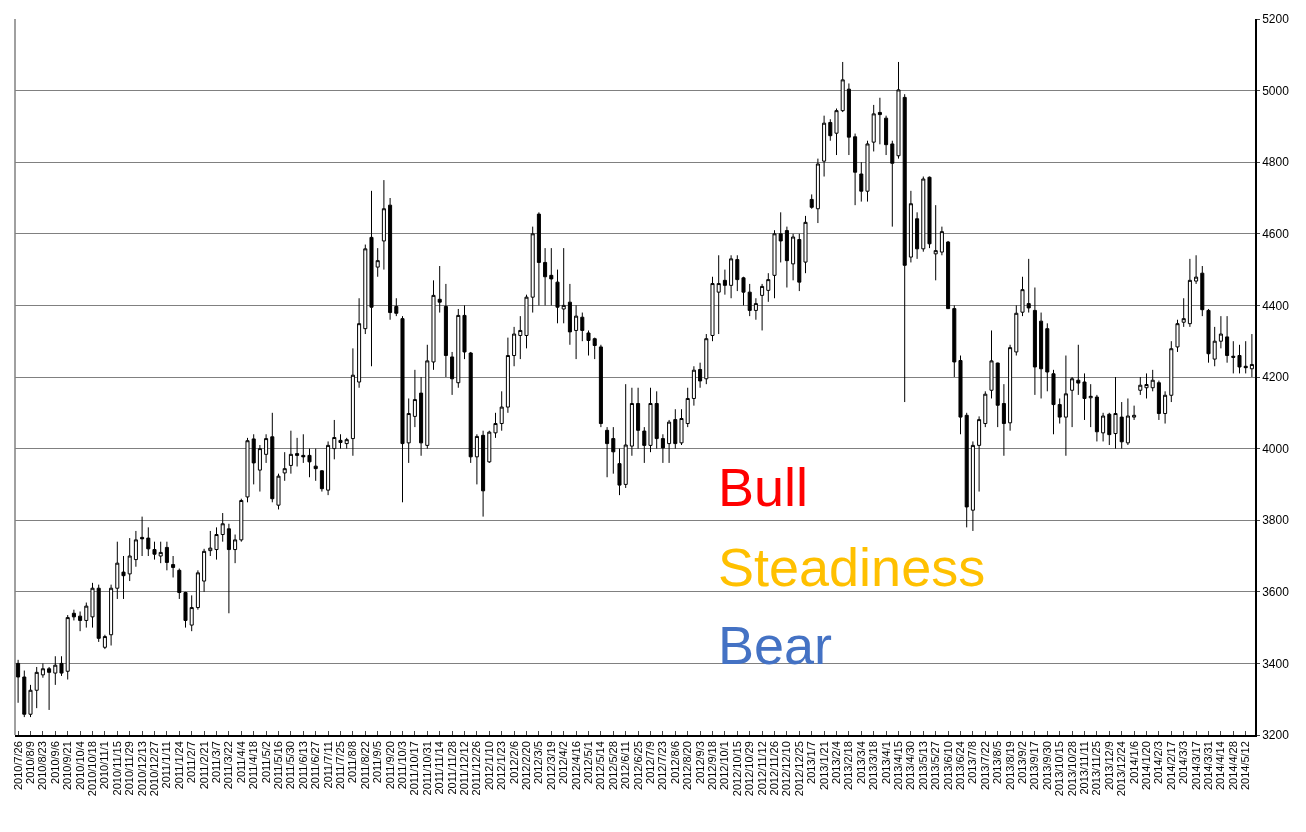 This screenshot has height=832, width=1306. What do you see at coordinates (278, 765) in the screenshot?
I see `x-tick-label: 2011/5/16` at bounding box center [278, 765].